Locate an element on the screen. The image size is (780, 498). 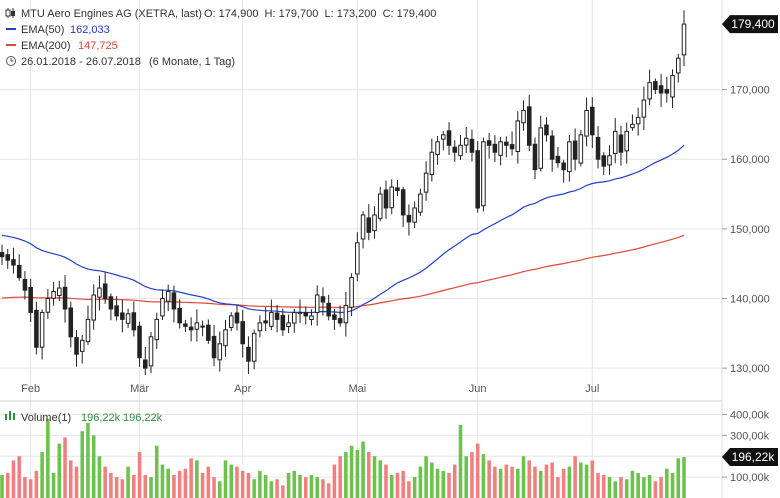
date-range: 26.01.2018 - 26.07.2018 is located at coordinates (81, 62).